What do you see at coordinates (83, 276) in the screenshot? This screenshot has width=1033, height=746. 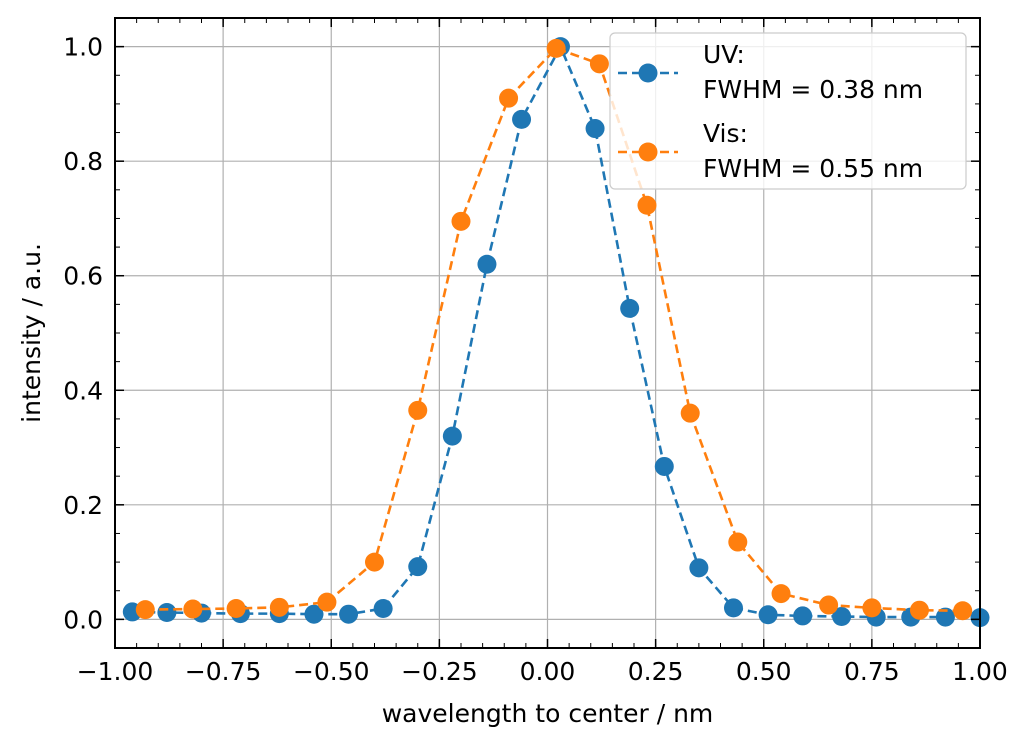 I see `y-tick-label: 0.6` at bounding box center [83, 276].